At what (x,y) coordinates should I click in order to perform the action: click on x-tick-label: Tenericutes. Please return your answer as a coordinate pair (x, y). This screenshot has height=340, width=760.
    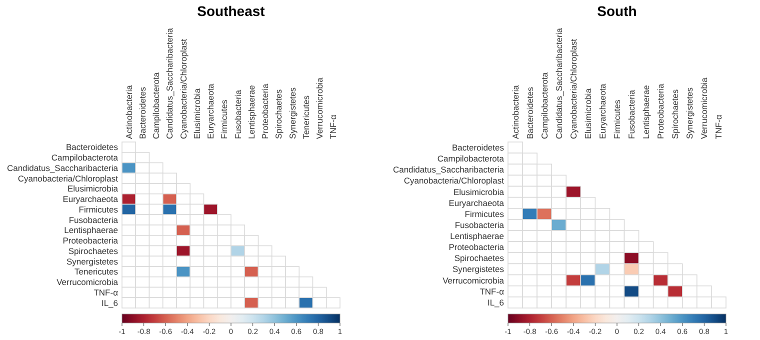
    Looking at the image, I should click on (305, 117).